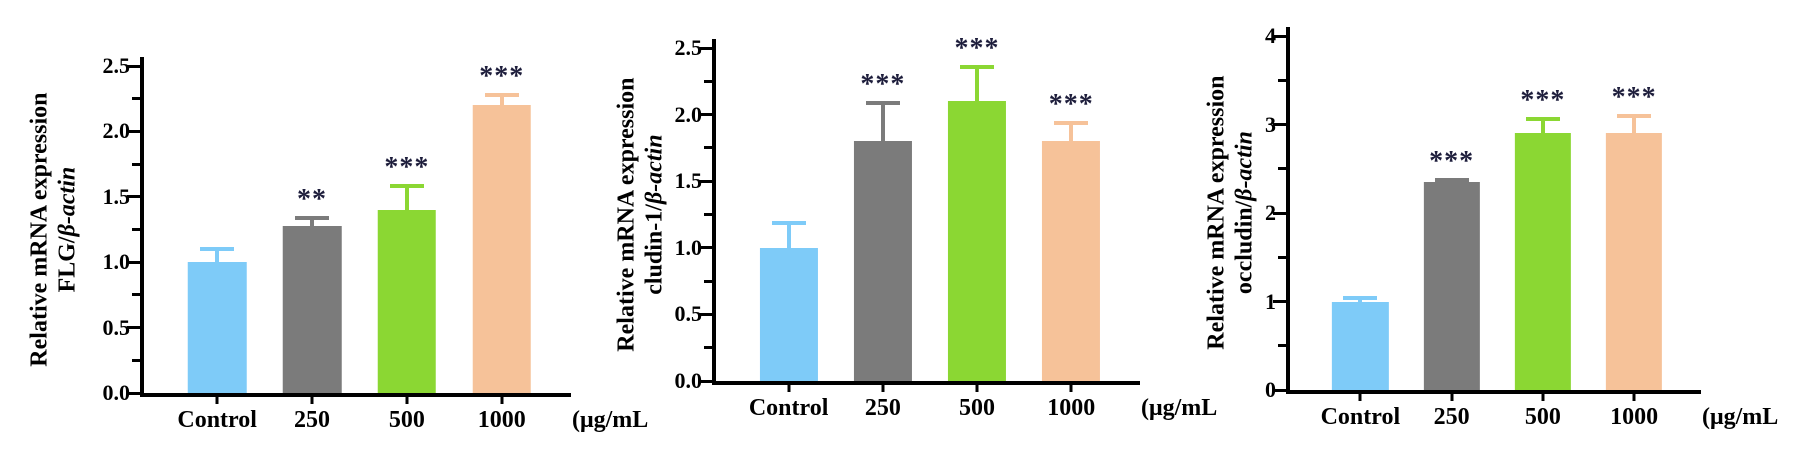 This screenshot has width=1799, height=460. I want to click on y-axis-title-line2: occludin/β-actin, so click(1245, 213).